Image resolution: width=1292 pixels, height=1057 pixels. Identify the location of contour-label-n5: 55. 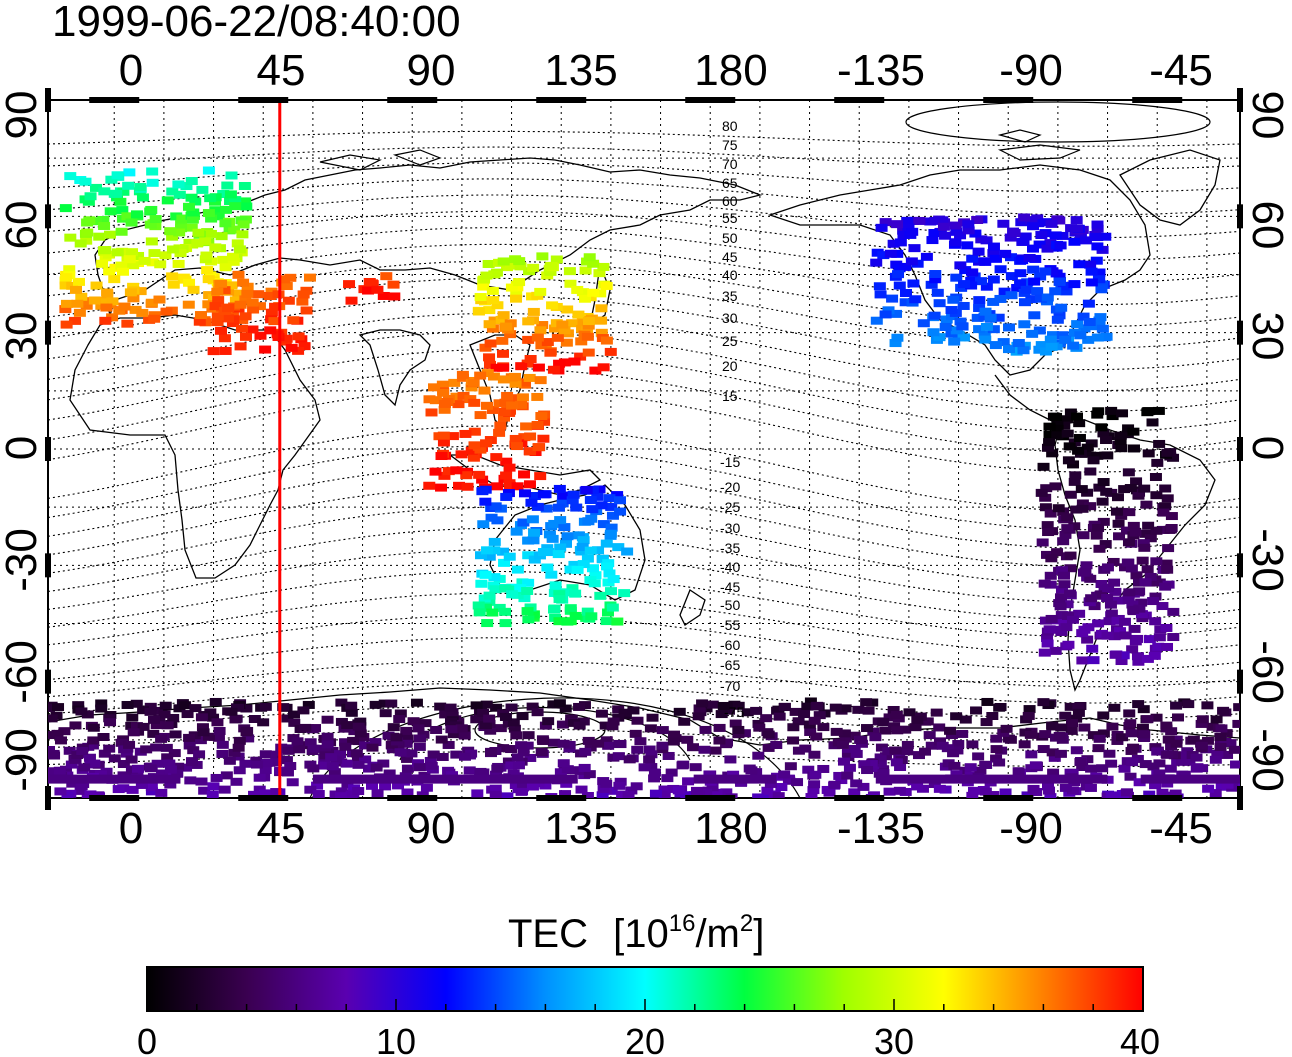
(730, 218).